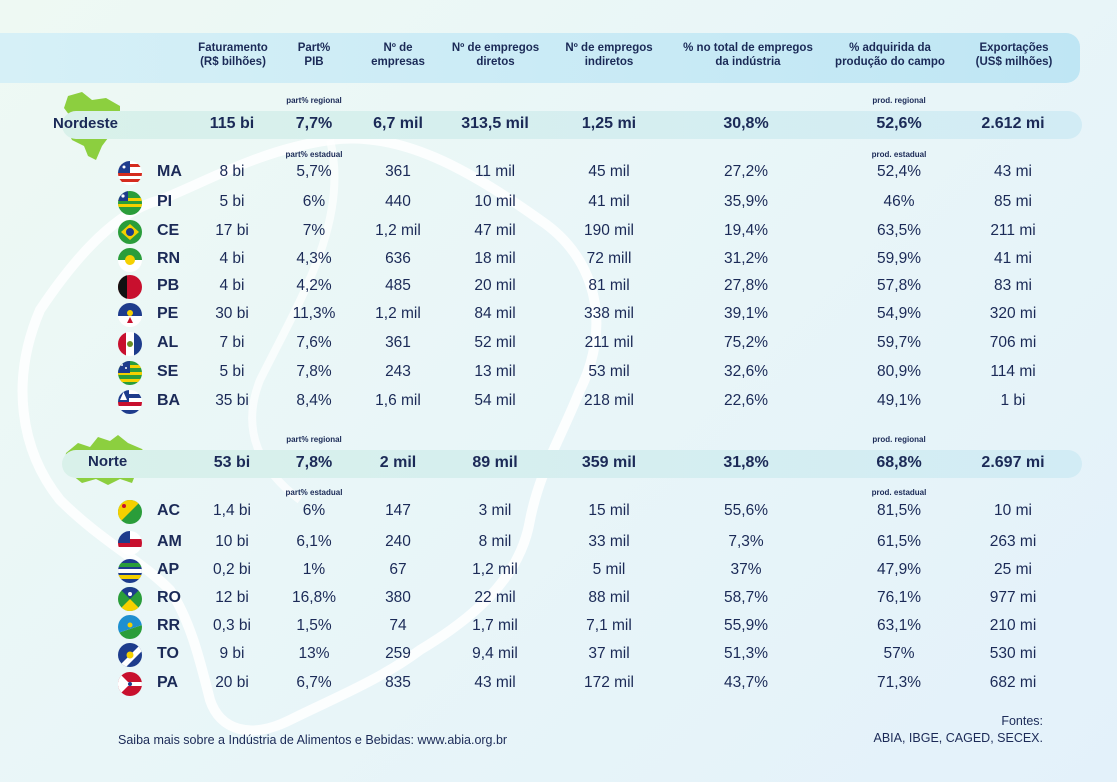  Describe the element at coordinates (899, 371) in the screenshot. I see `cell-producao-campo: 80,9%` at that location.